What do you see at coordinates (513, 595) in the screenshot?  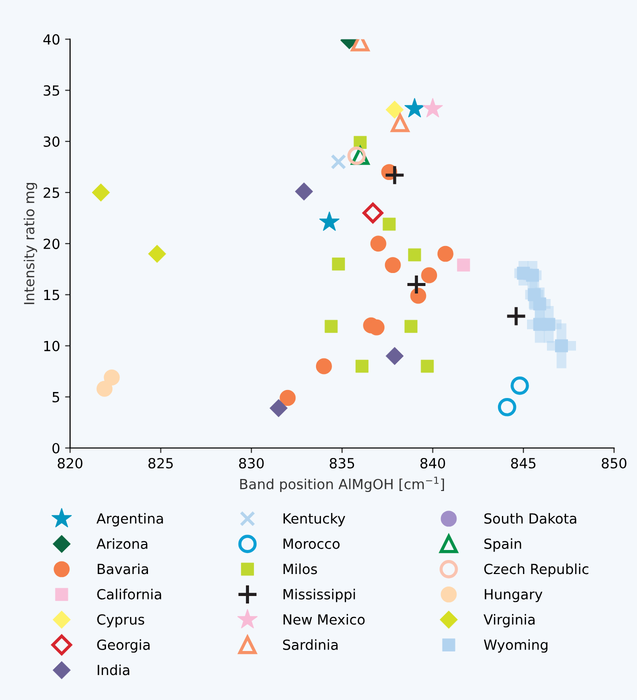 I see `legend-label: Hungary` at bounding box center [513, 595].